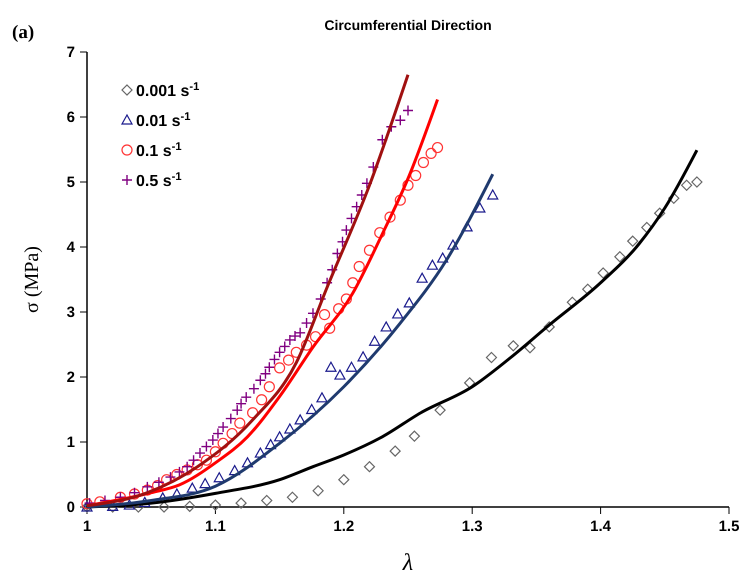 The width and height of the screenshot is (749, 584). Describe the element at coordinates (729, 526) in the screenshot. I see `x-tick-label: 1.5` at that location.